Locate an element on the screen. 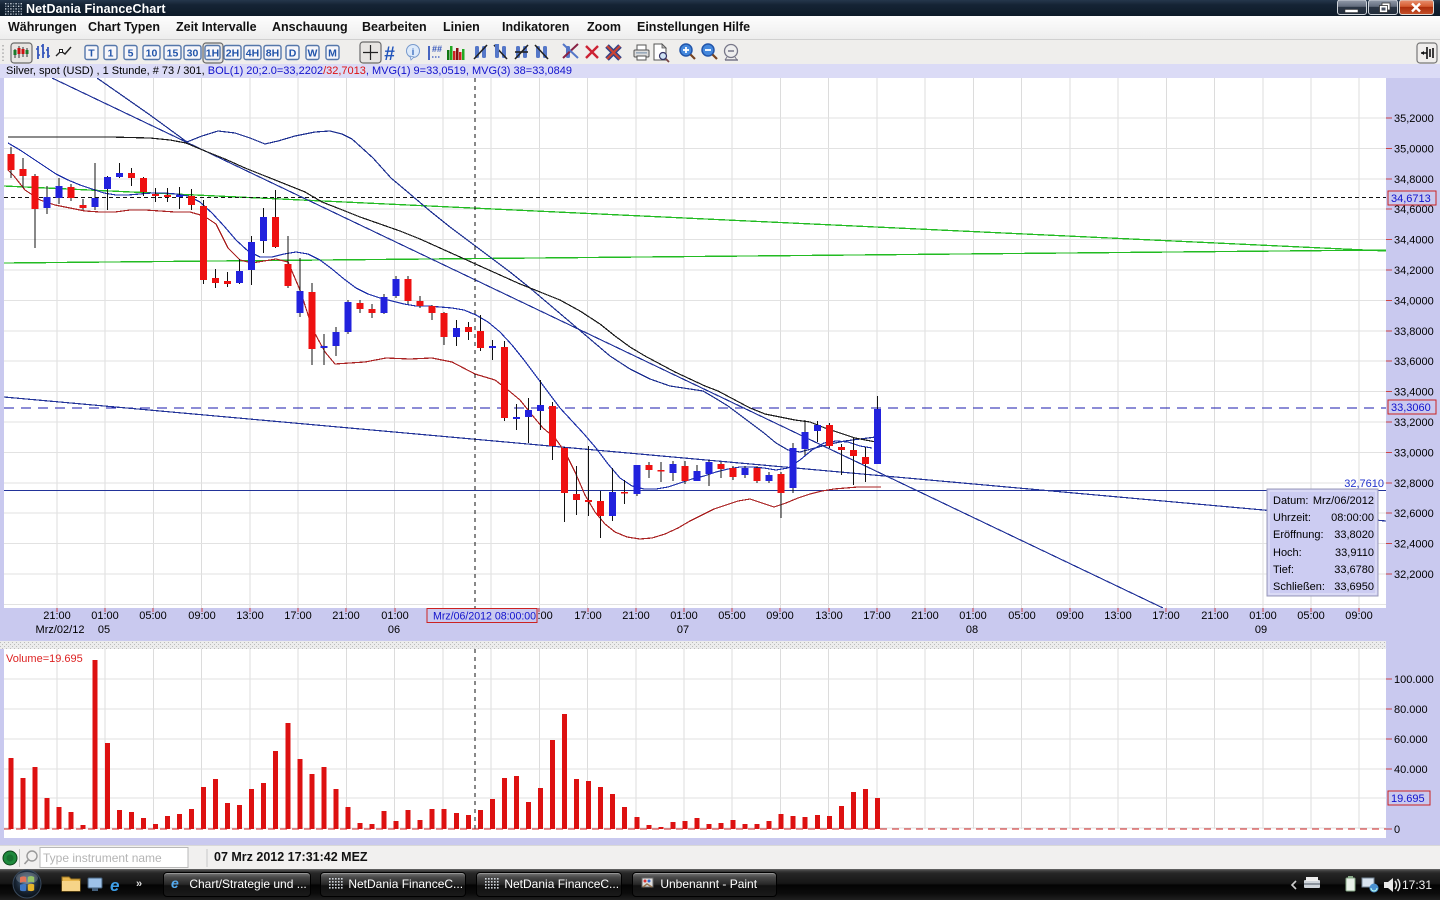  svg-text: 32,8000 is located at coordinates (1414, 484).